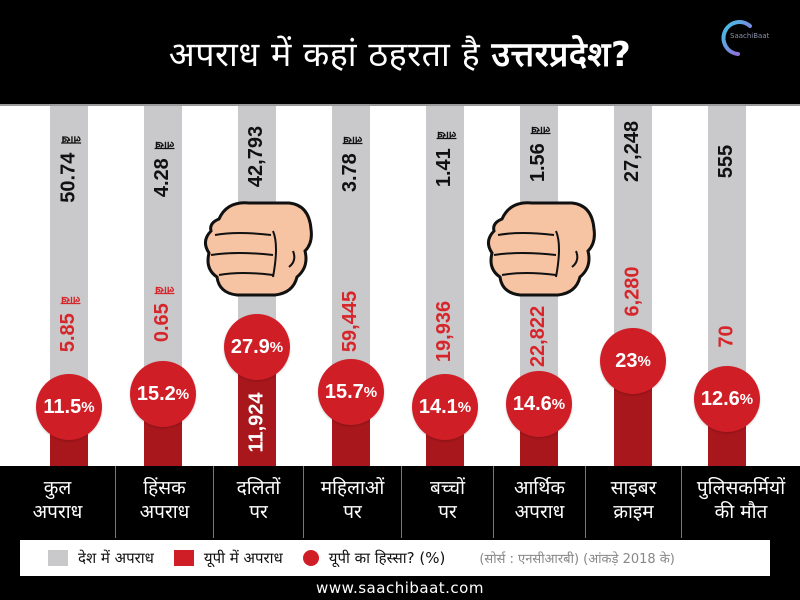  I want to click on category-total-crime: कुल अपराध, so click(58, 502).